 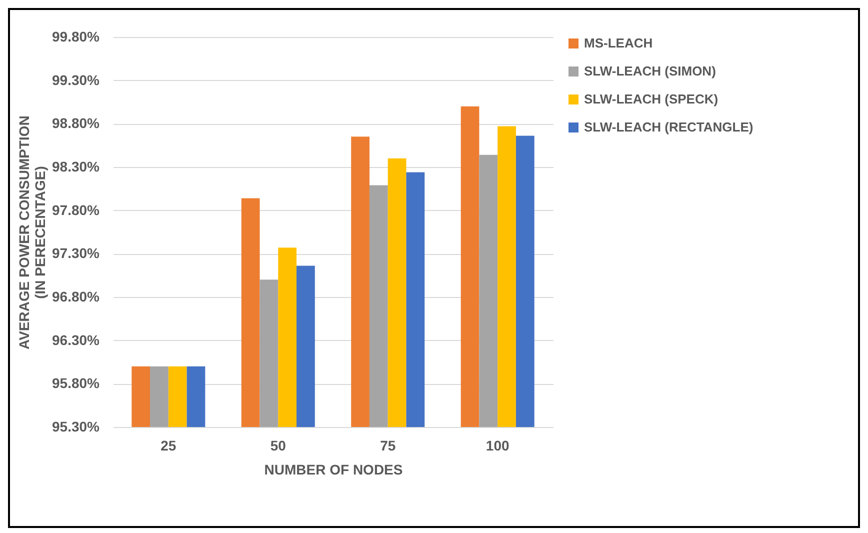 I want to click on legend-label: MS-LEACH, so click(x=618, y=43).